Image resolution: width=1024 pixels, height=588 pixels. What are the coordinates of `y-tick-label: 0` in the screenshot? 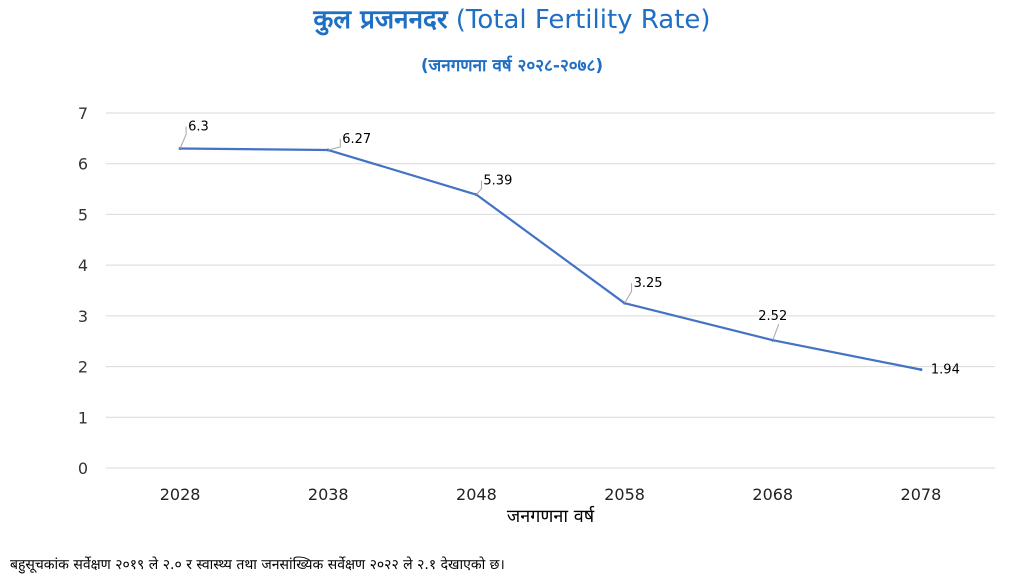 It's located at (83, 468).